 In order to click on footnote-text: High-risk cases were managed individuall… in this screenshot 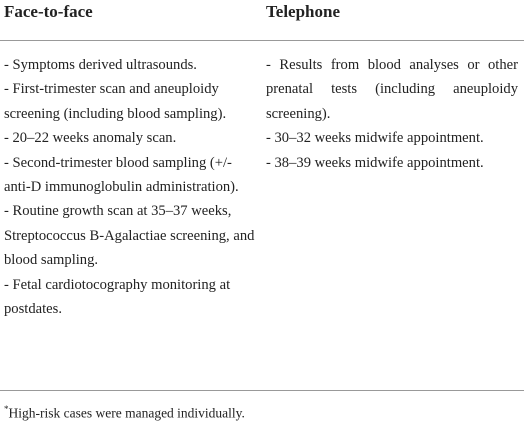, I will do `click(126, 413)`.